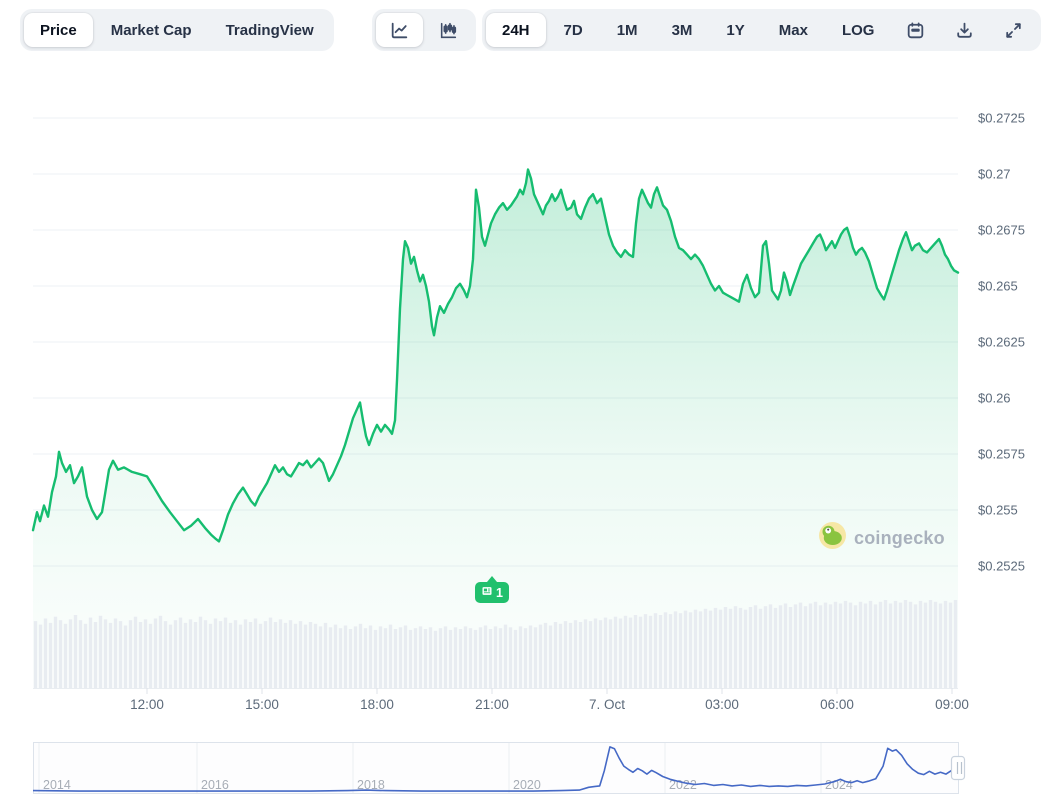  I want to click on svg-text: $0.2625, so click(1001, 342).